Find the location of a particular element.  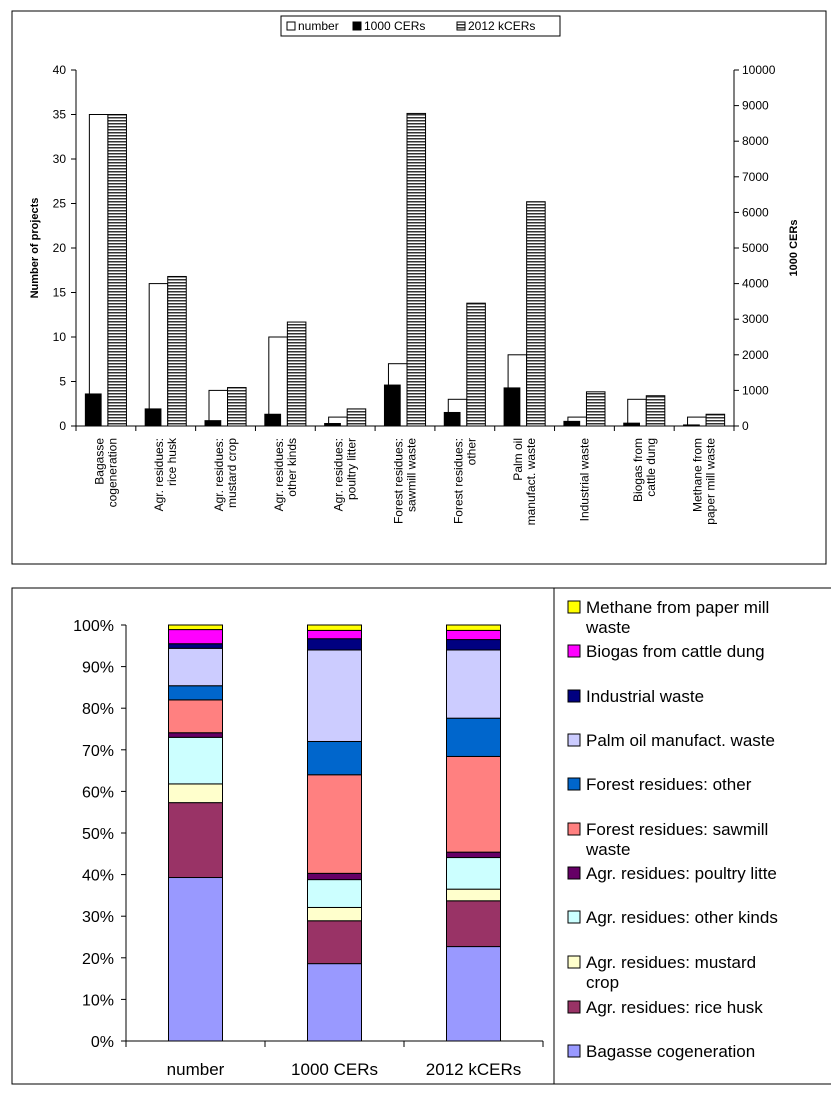

right-tick-label: 8000 is located at coordinates (755, 141).